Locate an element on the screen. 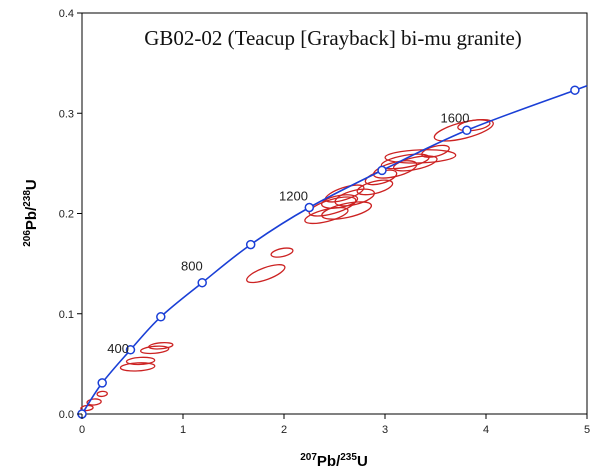 The width and height of the screenshot is (594, 472). age-label-400: 400 is located at coordinates (118, 348).